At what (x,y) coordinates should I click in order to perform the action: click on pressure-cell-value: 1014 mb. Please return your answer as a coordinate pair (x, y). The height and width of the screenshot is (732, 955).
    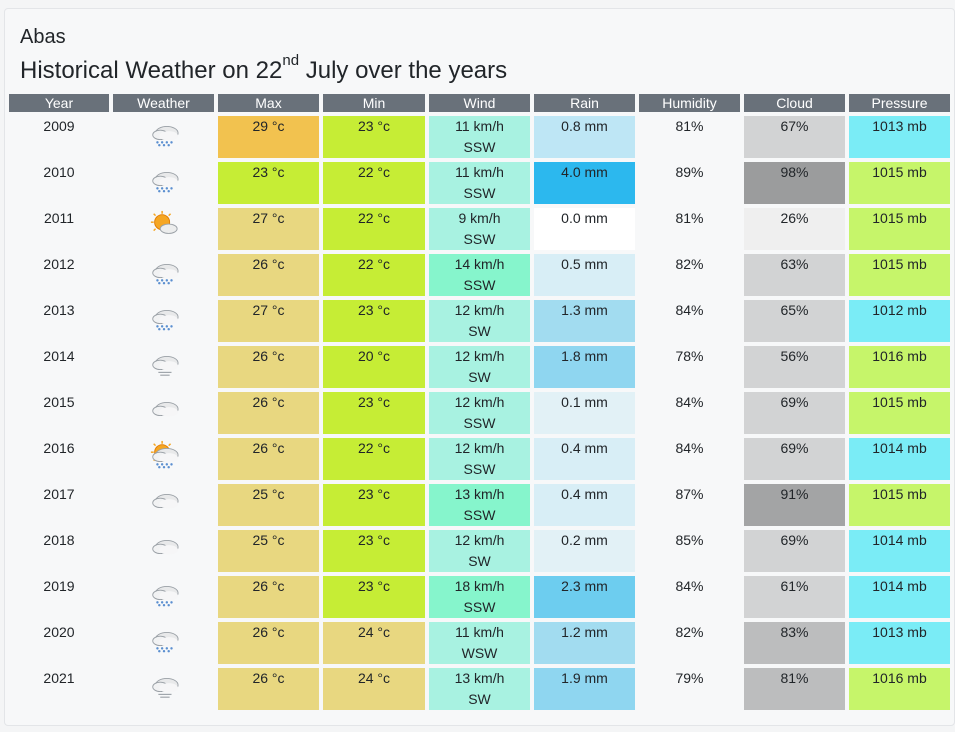
    Looking at the image, I should click on (899, 448).